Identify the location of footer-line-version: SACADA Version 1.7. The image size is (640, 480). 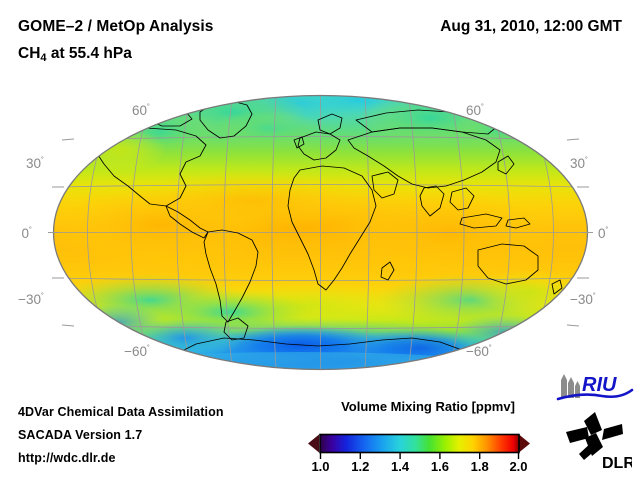
(80, 435).